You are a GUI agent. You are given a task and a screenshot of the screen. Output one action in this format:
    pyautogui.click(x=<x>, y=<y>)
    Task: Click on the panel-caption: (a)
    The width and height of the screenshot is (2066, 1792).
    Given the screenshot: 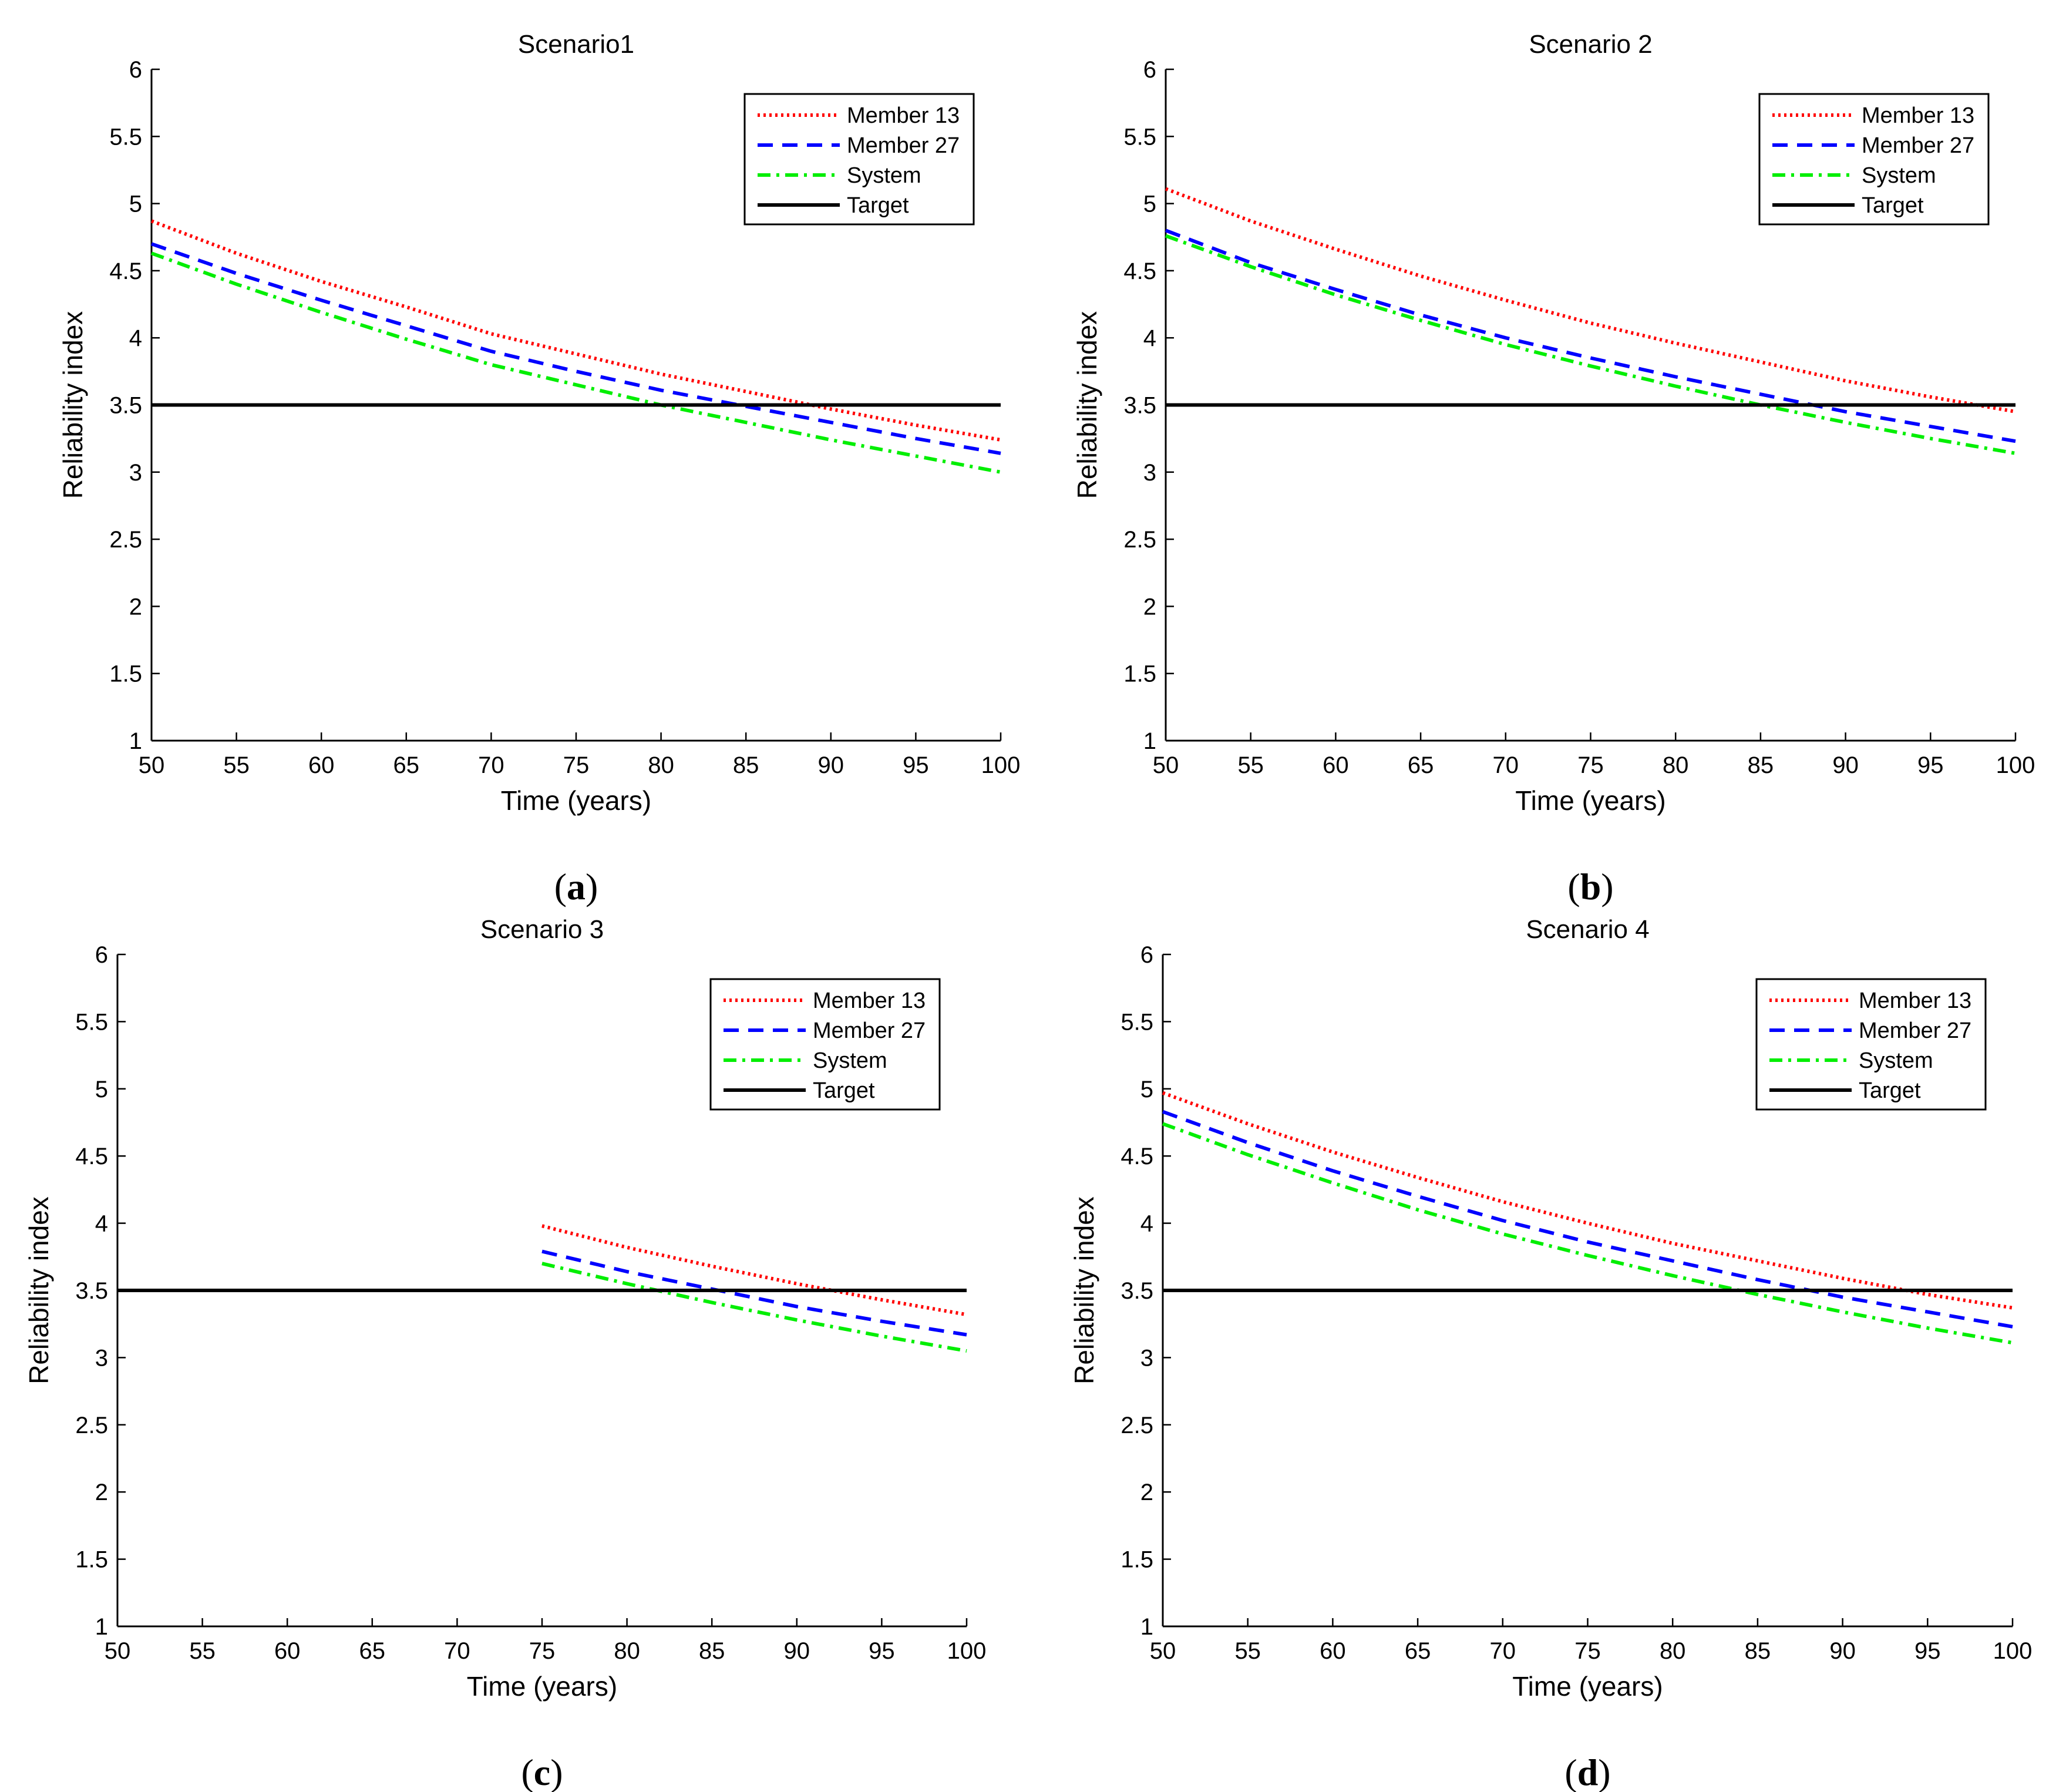 What is the action you would take?
    pyautogui.click(x=576, y=886)
    